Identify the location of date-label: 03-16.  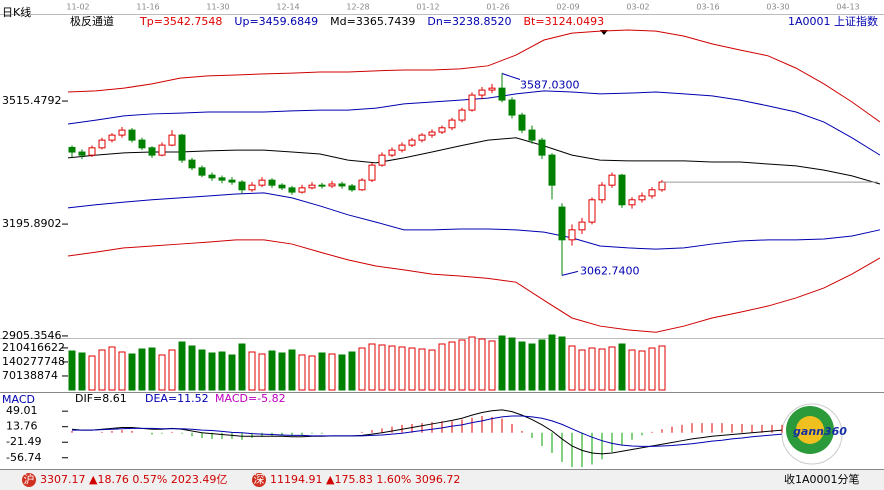
(707, 7).